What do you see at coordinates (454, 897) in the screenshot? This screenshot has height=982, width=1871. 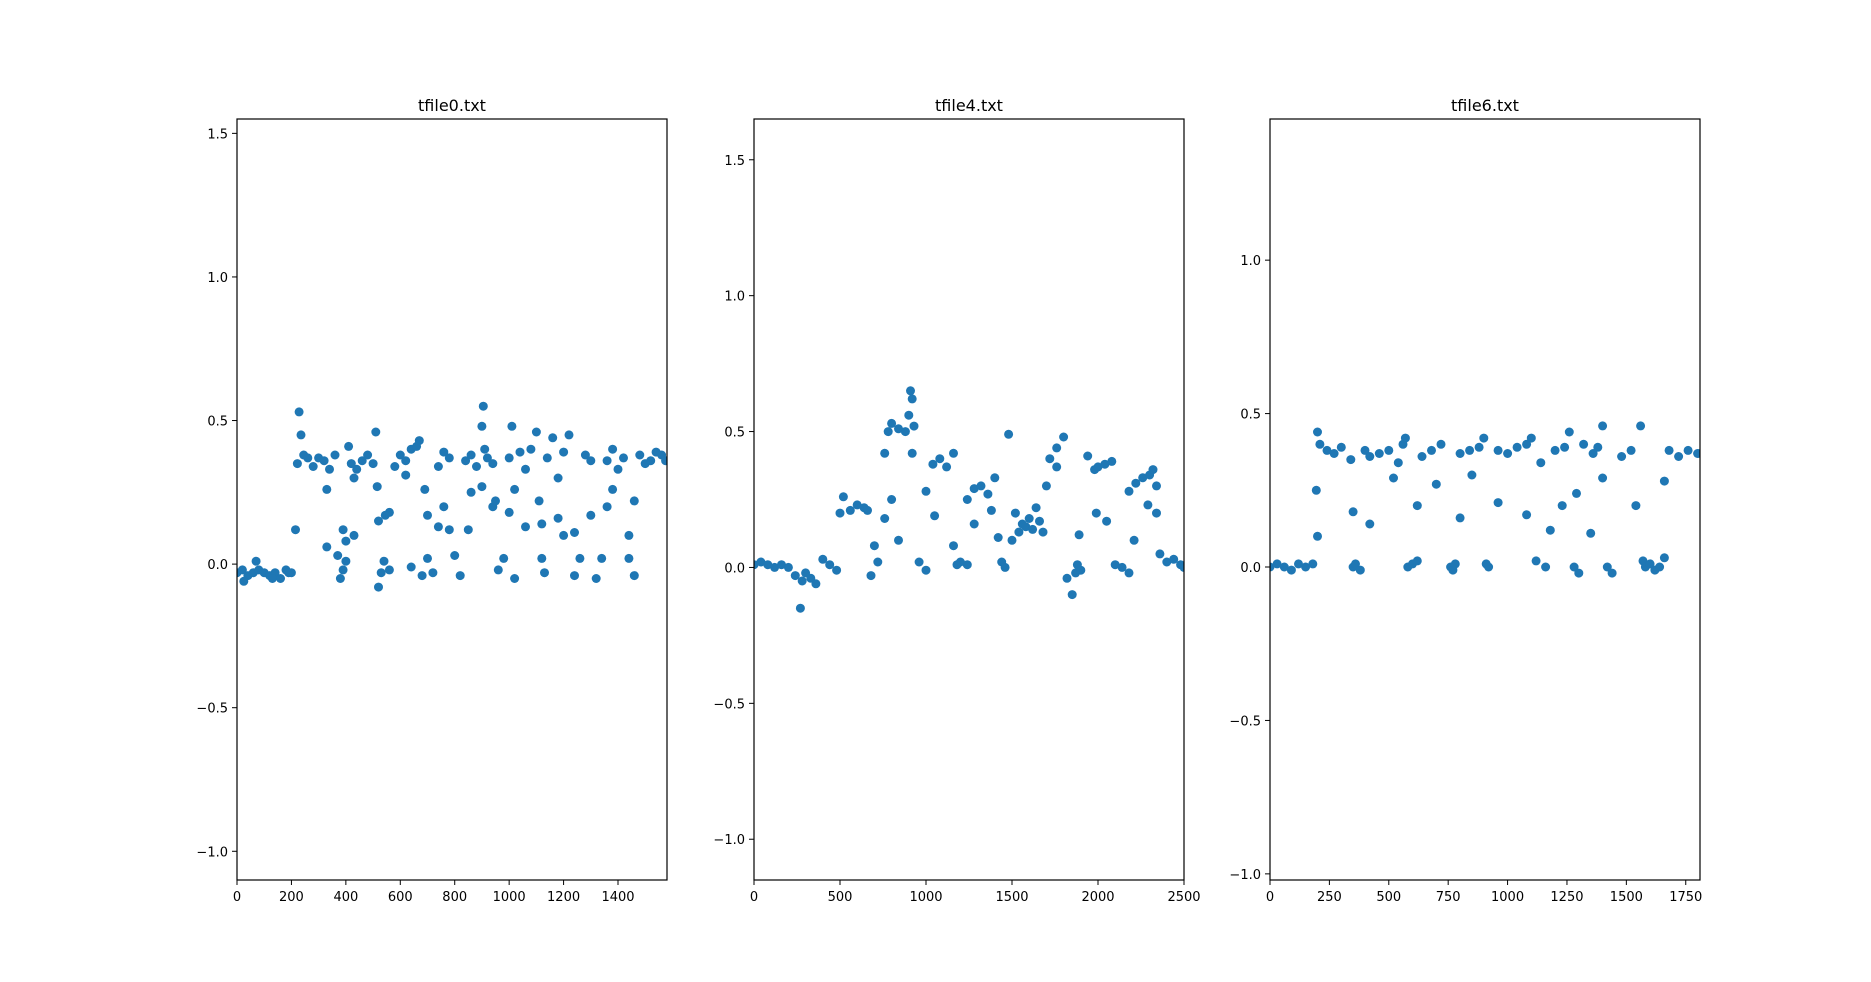 I see `x-tick-label: 800` at bounding box center [454, 897].